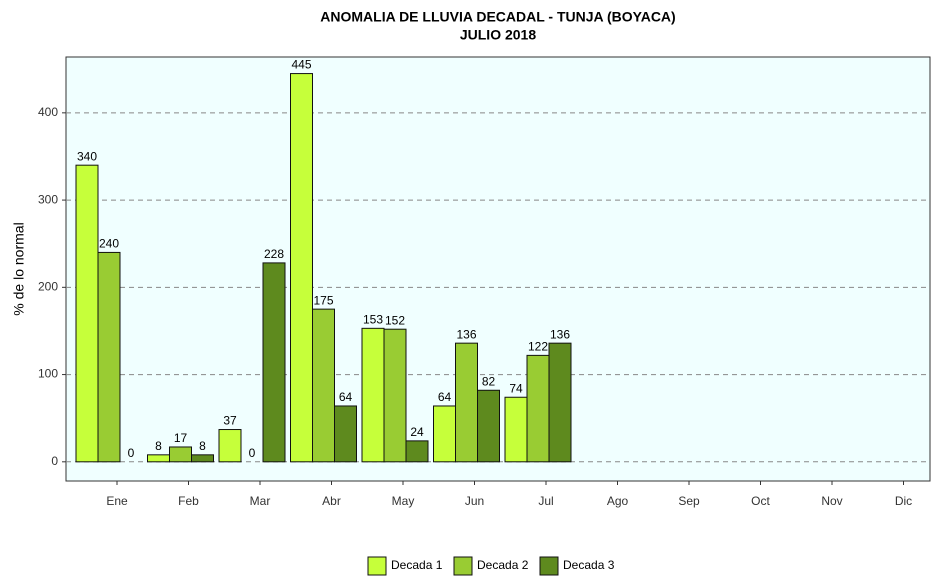  I want to click on x-tick-label: Jun, so click(474, 501).